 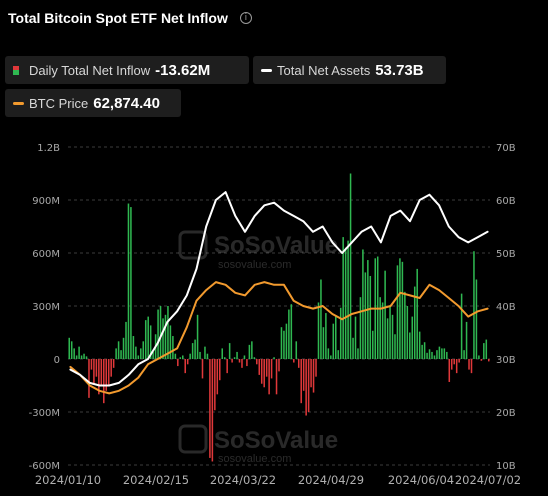 I want to click on legend-assets: Total Net Assets 53.73B, so click(x=349, y=70).